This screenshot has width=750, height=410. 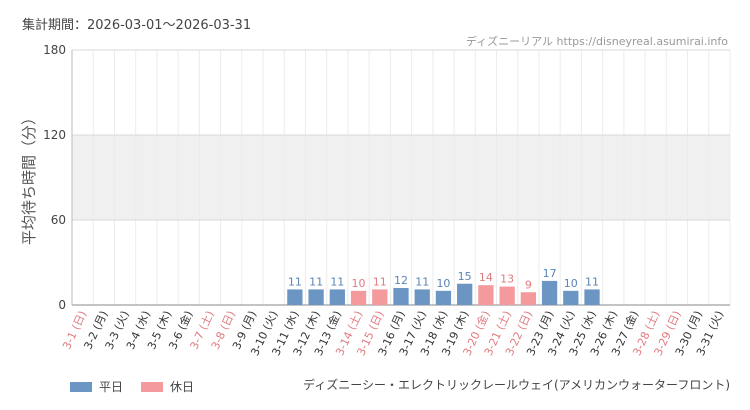 I want to click on chart-y-ticks: 0 60 120 180, so click(x=54, y=177).